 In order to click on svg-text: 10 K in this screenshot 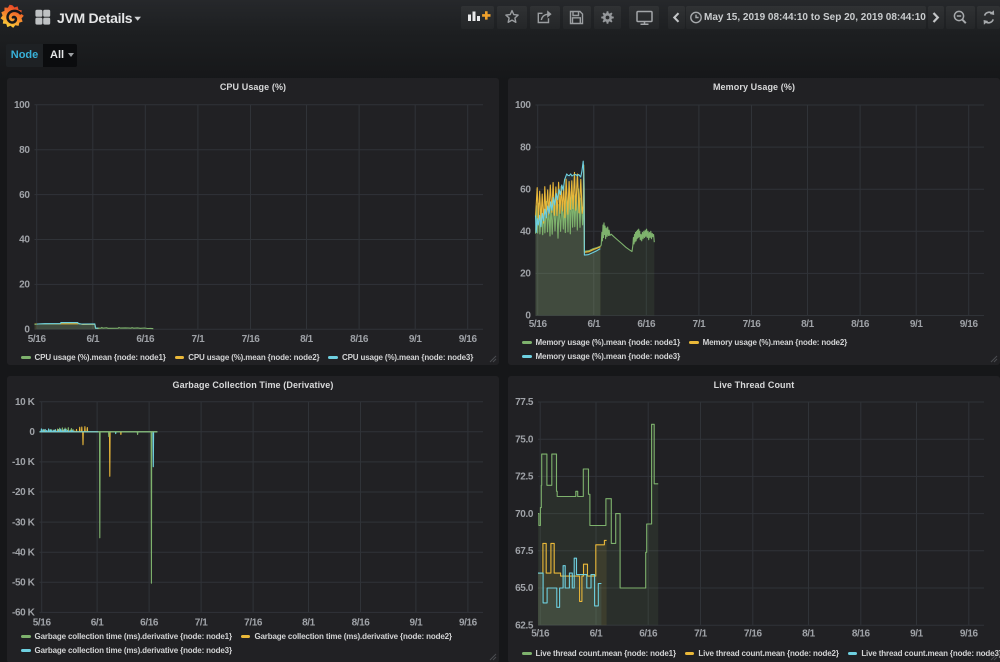, I will do `click(25, 402)`.